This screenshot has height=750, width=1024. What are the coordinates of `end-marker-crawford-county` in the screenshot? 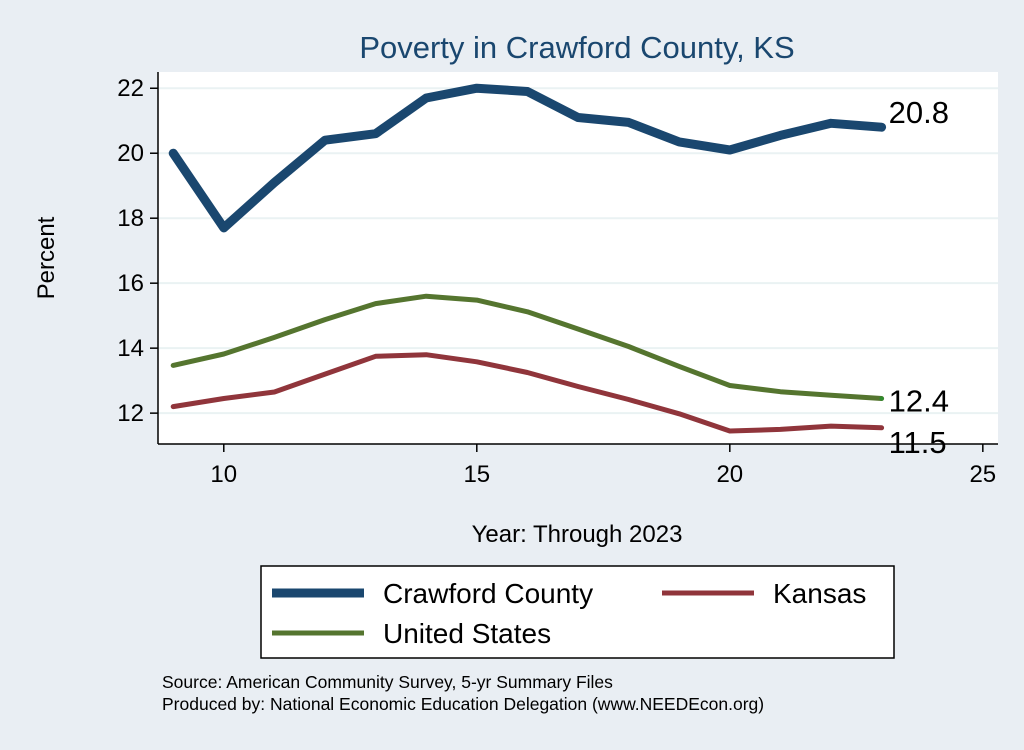 It's located at (881, 127).